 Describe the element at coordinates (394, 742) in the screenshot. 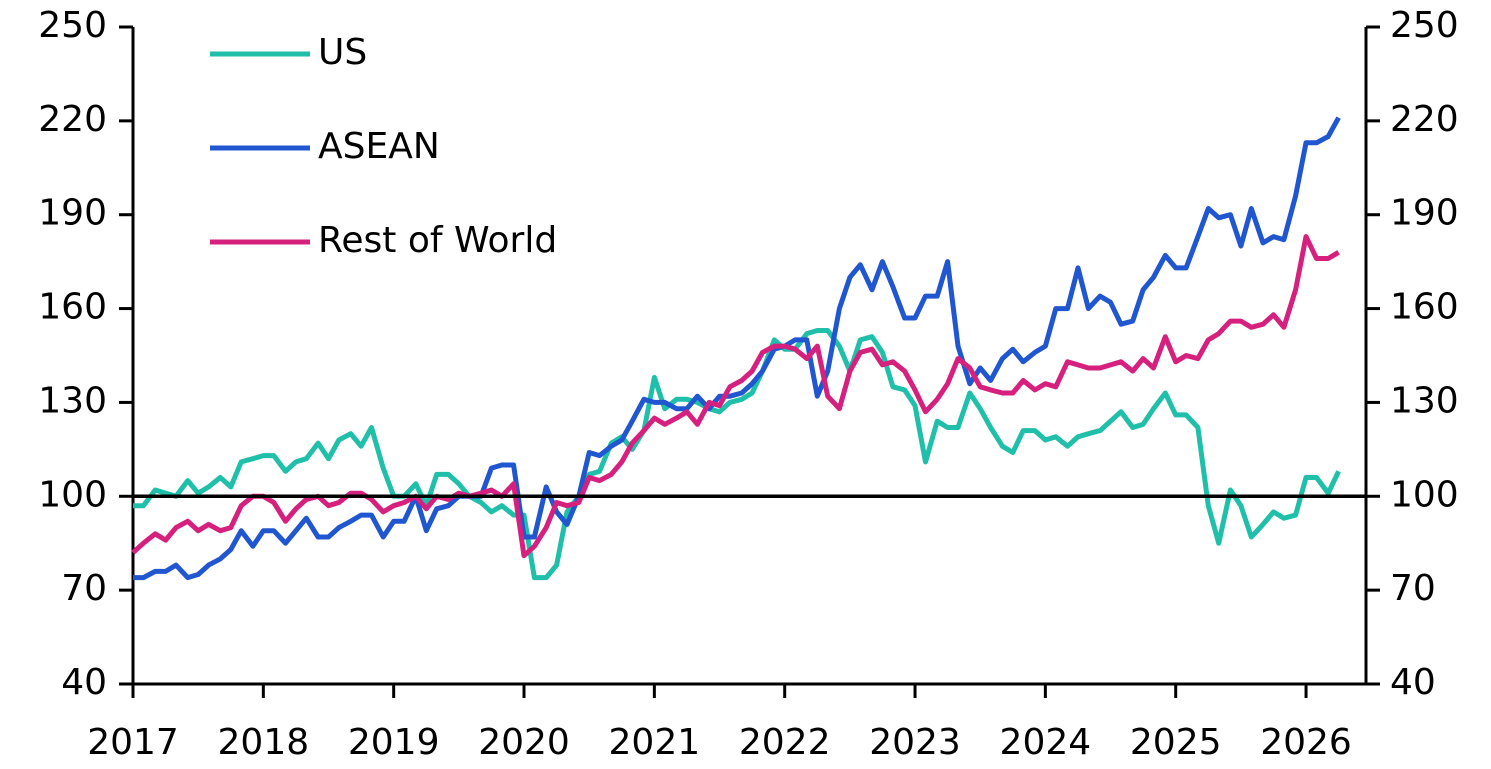

I see `x-tick-label: 2019` at that location.